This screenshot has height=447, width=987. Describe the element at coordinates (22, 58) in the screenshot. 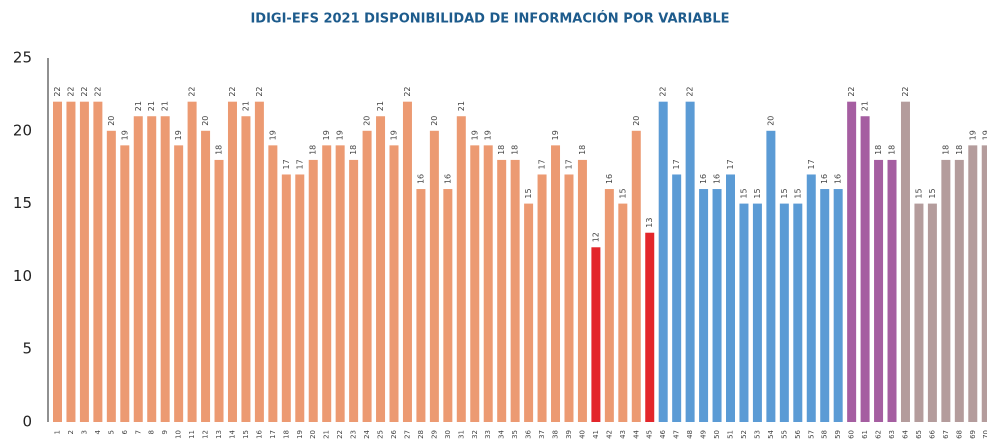

I see `y-tick-label: 25` at that location.